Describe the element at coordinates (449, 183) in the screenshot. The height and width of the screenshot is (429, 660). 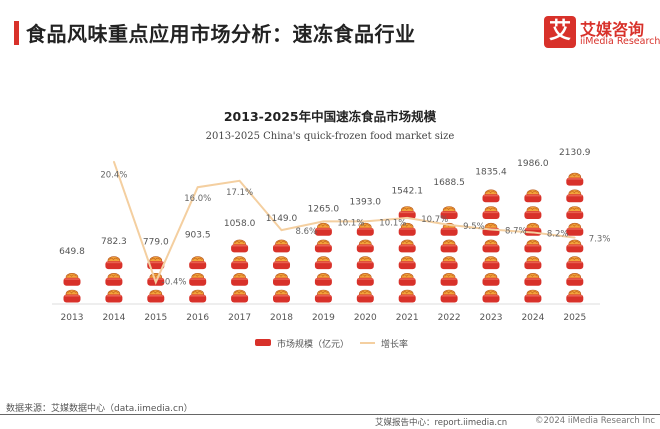
I see `bar-value-label: 1688.5` at that location.